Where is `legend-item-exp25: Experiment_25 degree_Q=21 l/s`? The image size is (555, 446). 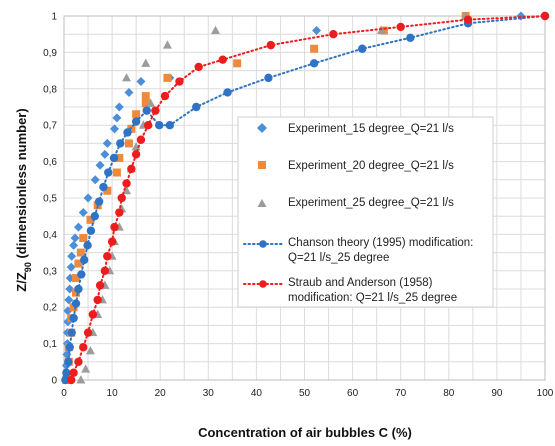
legend-item-exp25: Experiment_25 degree_Q=21 l/s is located at coordinates (355, 203).